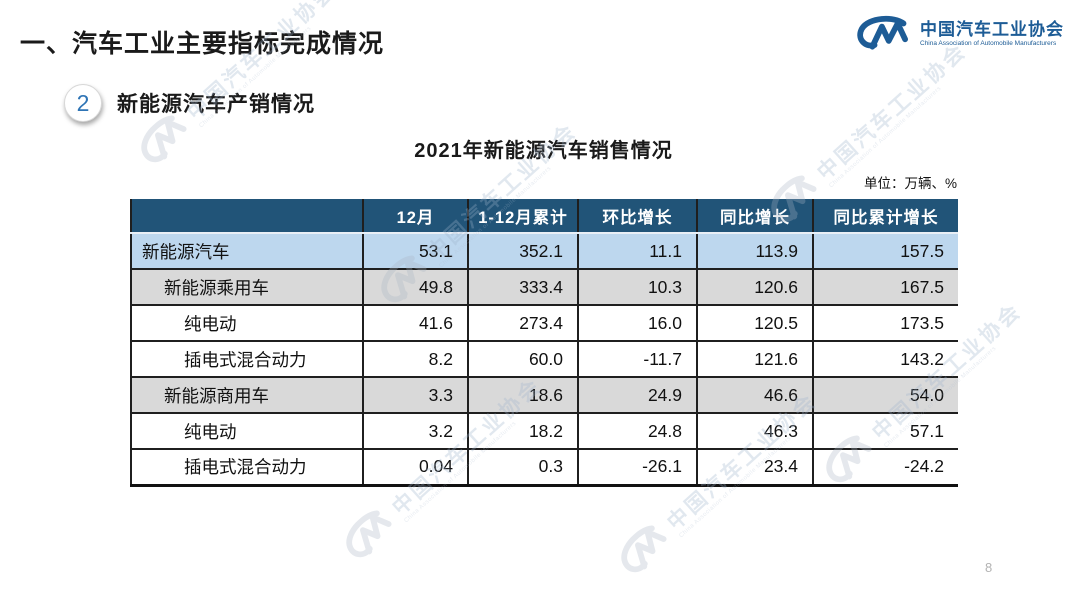 The height and width of the screenshot is (604, 1080). Describe the element at coordinates (885, 287) in the screenshot. I see `table-cell: 167.5` at that location.